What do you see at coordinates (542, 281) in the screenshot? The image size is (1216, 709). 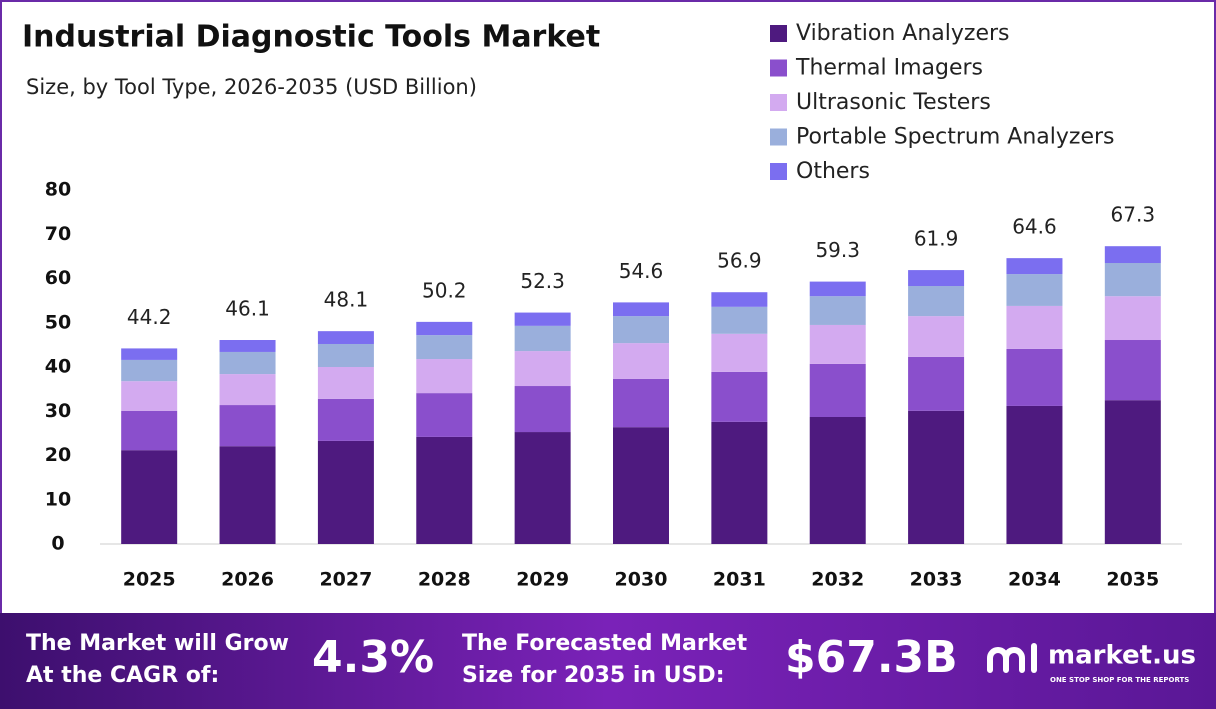 I see `total-label: 52.3` at bounding box center [542, 281].